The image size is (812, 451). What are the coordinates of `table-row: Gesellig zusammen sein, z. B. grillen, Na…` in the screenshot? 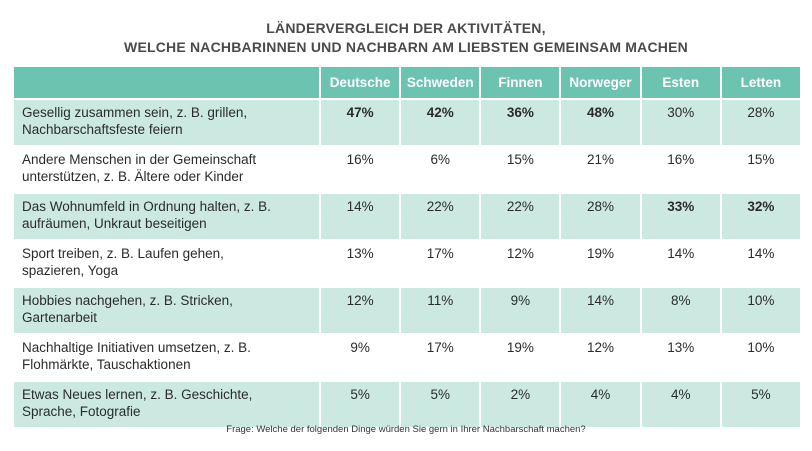 It's located at (407, 122).